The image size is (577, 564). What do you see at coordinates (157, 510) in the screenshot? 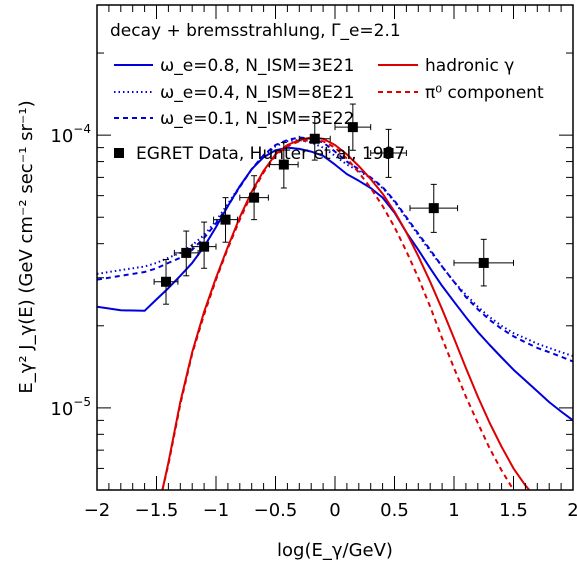
I see `x-tick-label: −1.5` at bounding box center [157, 510].